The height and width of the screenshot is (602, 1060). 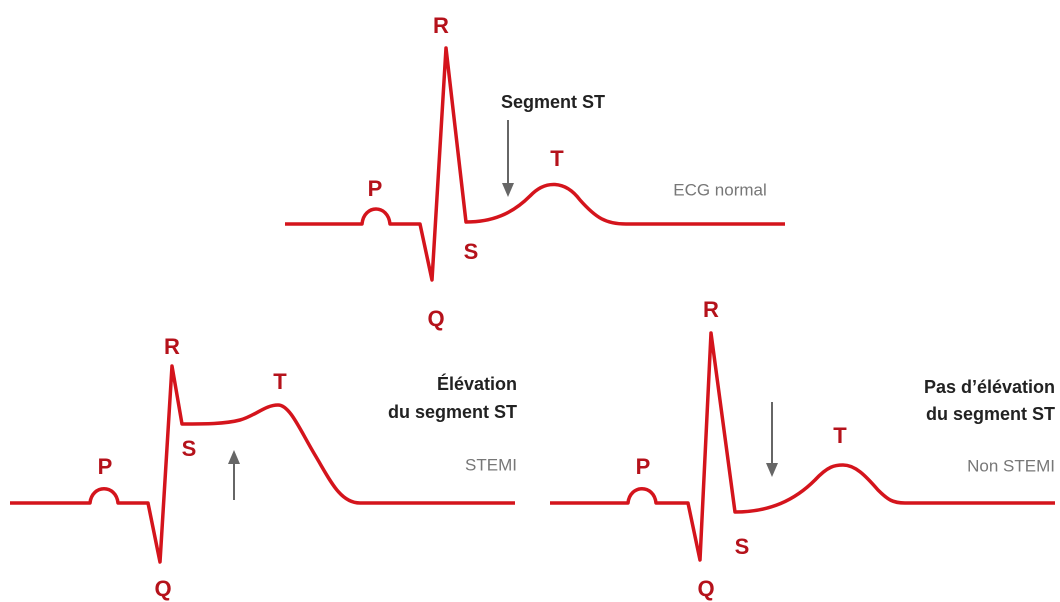 What do you see at coordinates (553, 102) in the screenshot?
I see `heading: Segment ST` at bounding box center [553, 102].